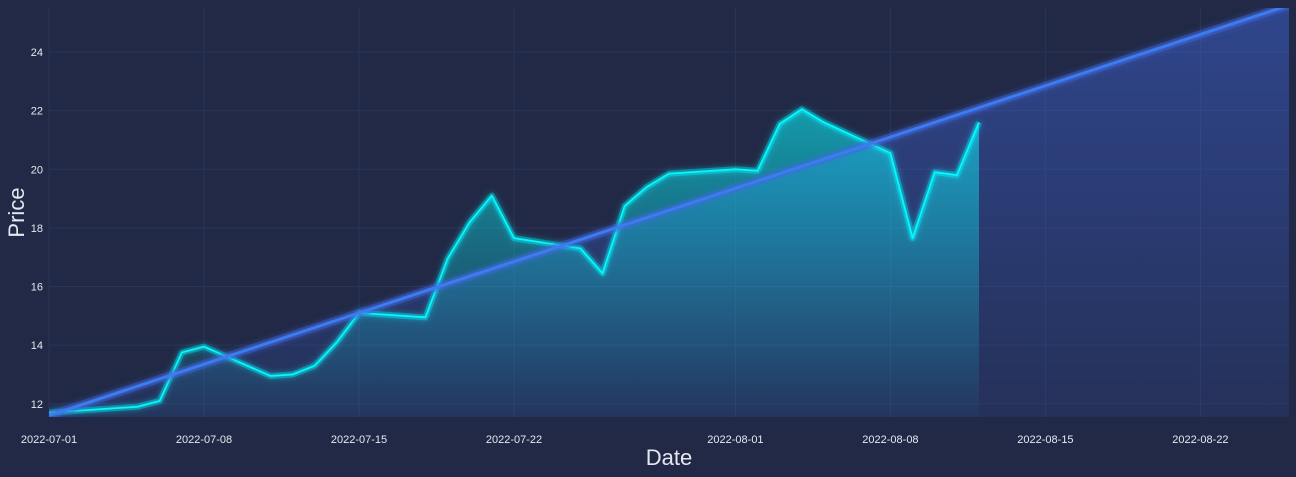 This screenshot has width=1296, height=477. I want to click on y-tick-label: 16, so click(37, 288).